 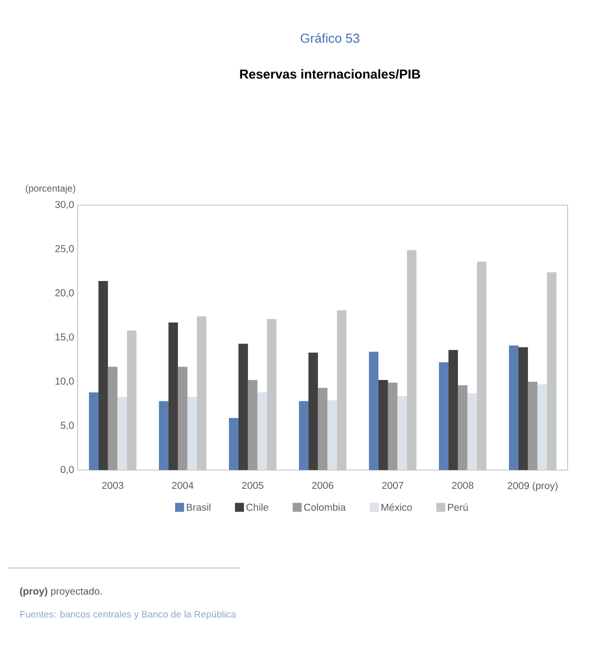 I want to click on y-tick-label: 0,0, so click(x=67, y=470).